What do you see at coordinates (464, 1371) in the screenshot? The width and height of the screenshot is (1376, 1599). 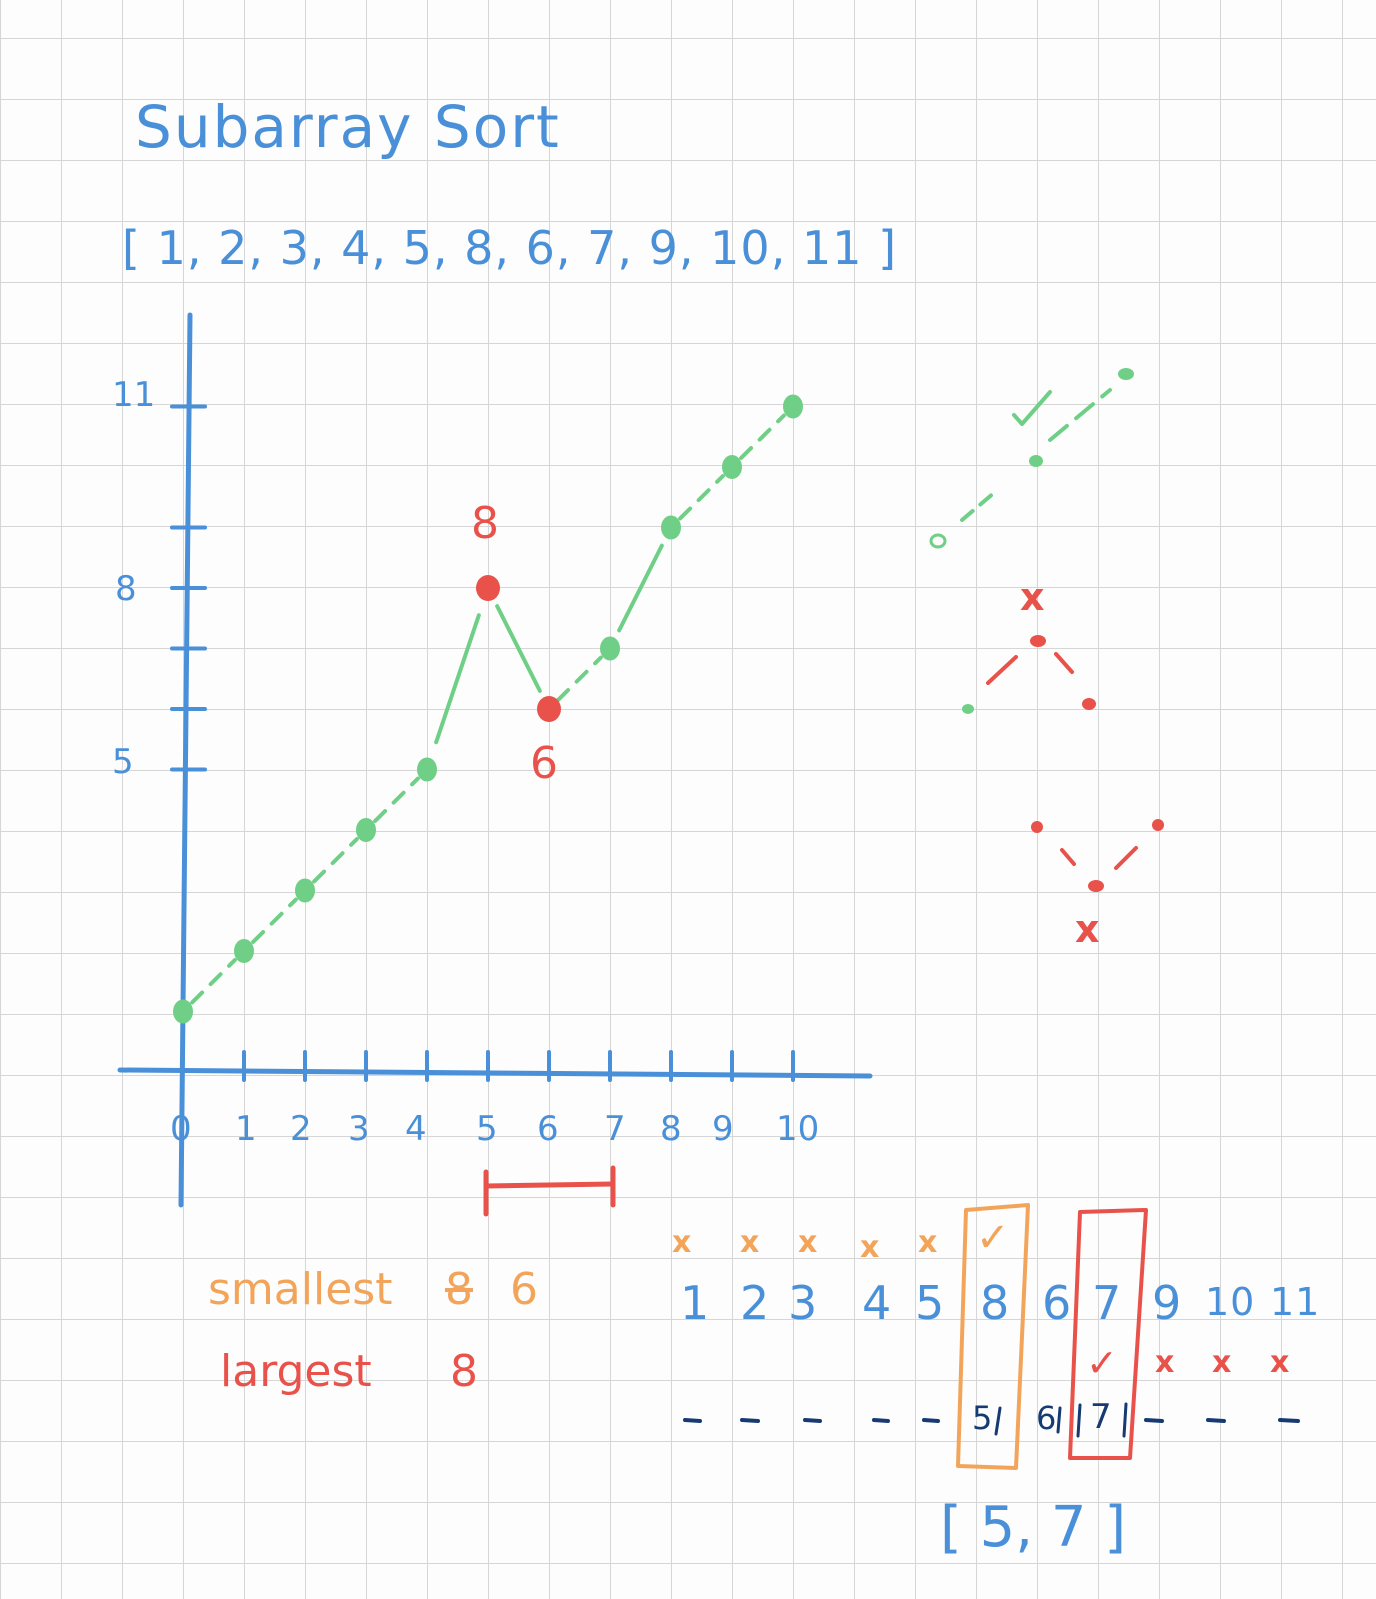 I see `largest-value: 8` at bounding box center [464, 1371].